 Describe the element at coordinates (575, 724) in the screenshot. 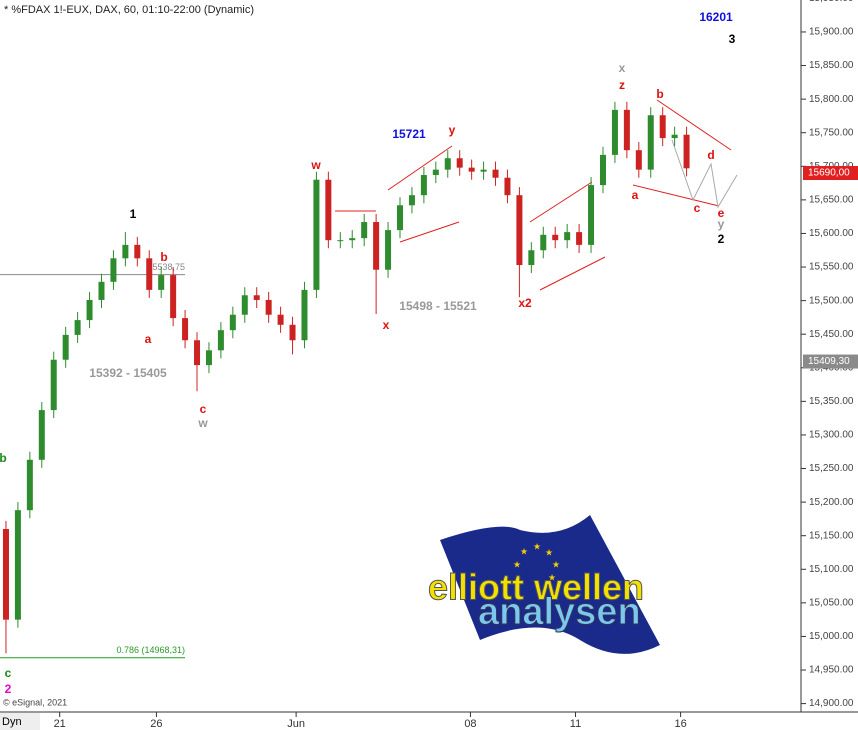

I see `x-tick-label: 11` at that location.